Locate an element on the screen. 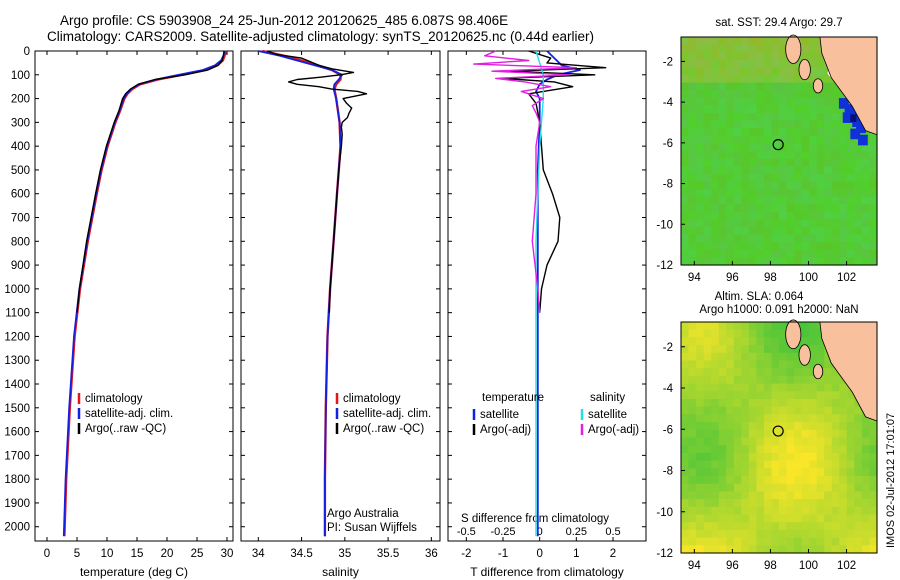 This screenshot has height=580, width=900. depth-tick-label: 1800 is located at coordinates (17, 480).